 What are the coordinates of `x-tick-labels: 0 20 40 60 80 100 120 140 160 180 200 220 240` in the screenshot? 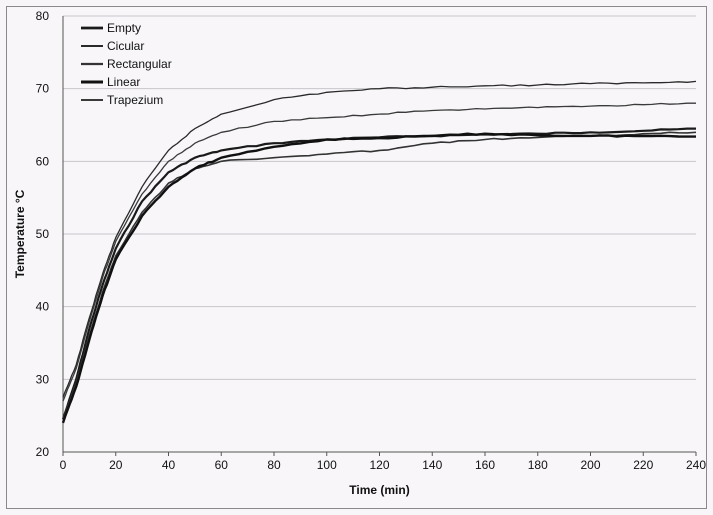 It's located at (383, 462).